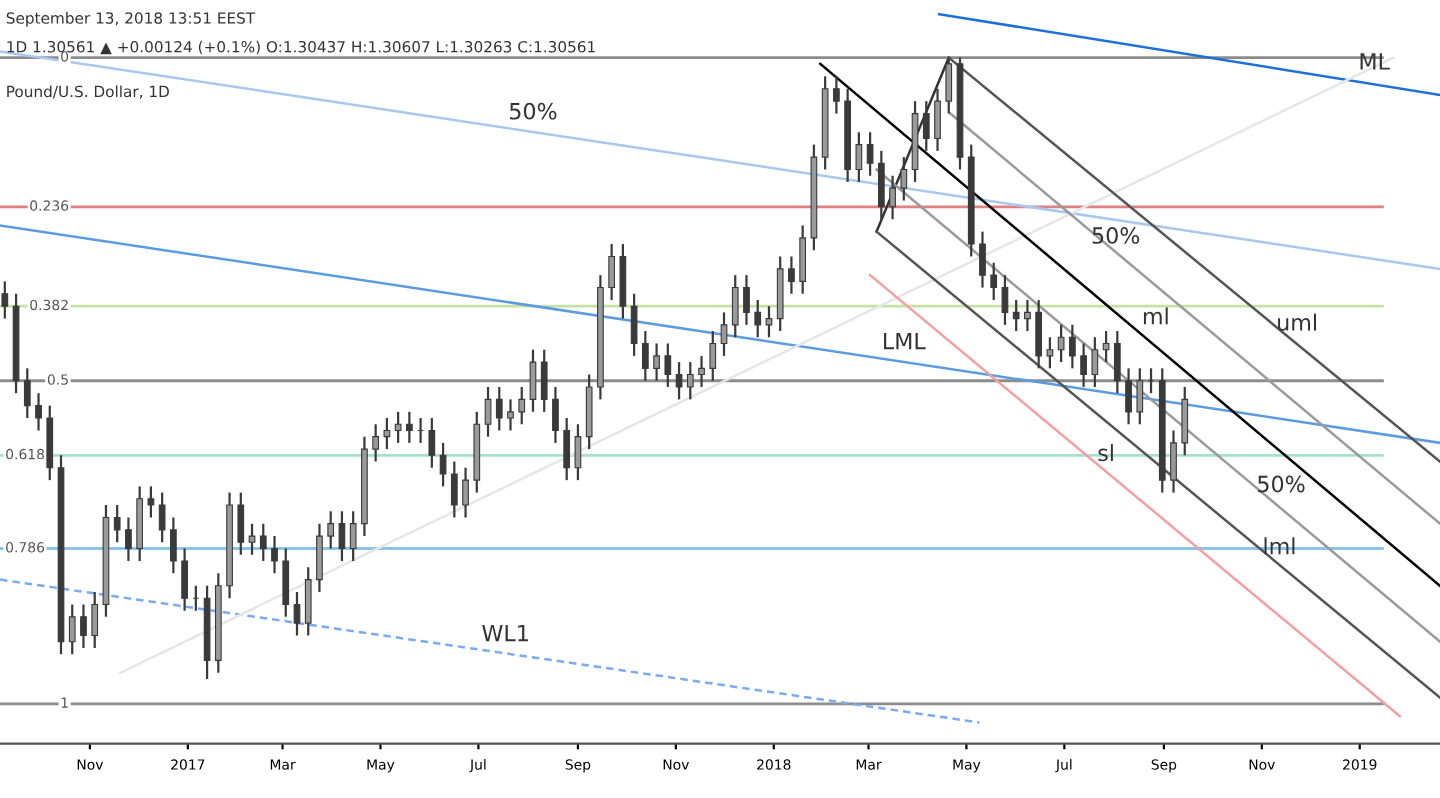  What do you see at coordinates (505, 633) in the screenshot?
I see `annotation: WL1` at bounding box center [505, 633].